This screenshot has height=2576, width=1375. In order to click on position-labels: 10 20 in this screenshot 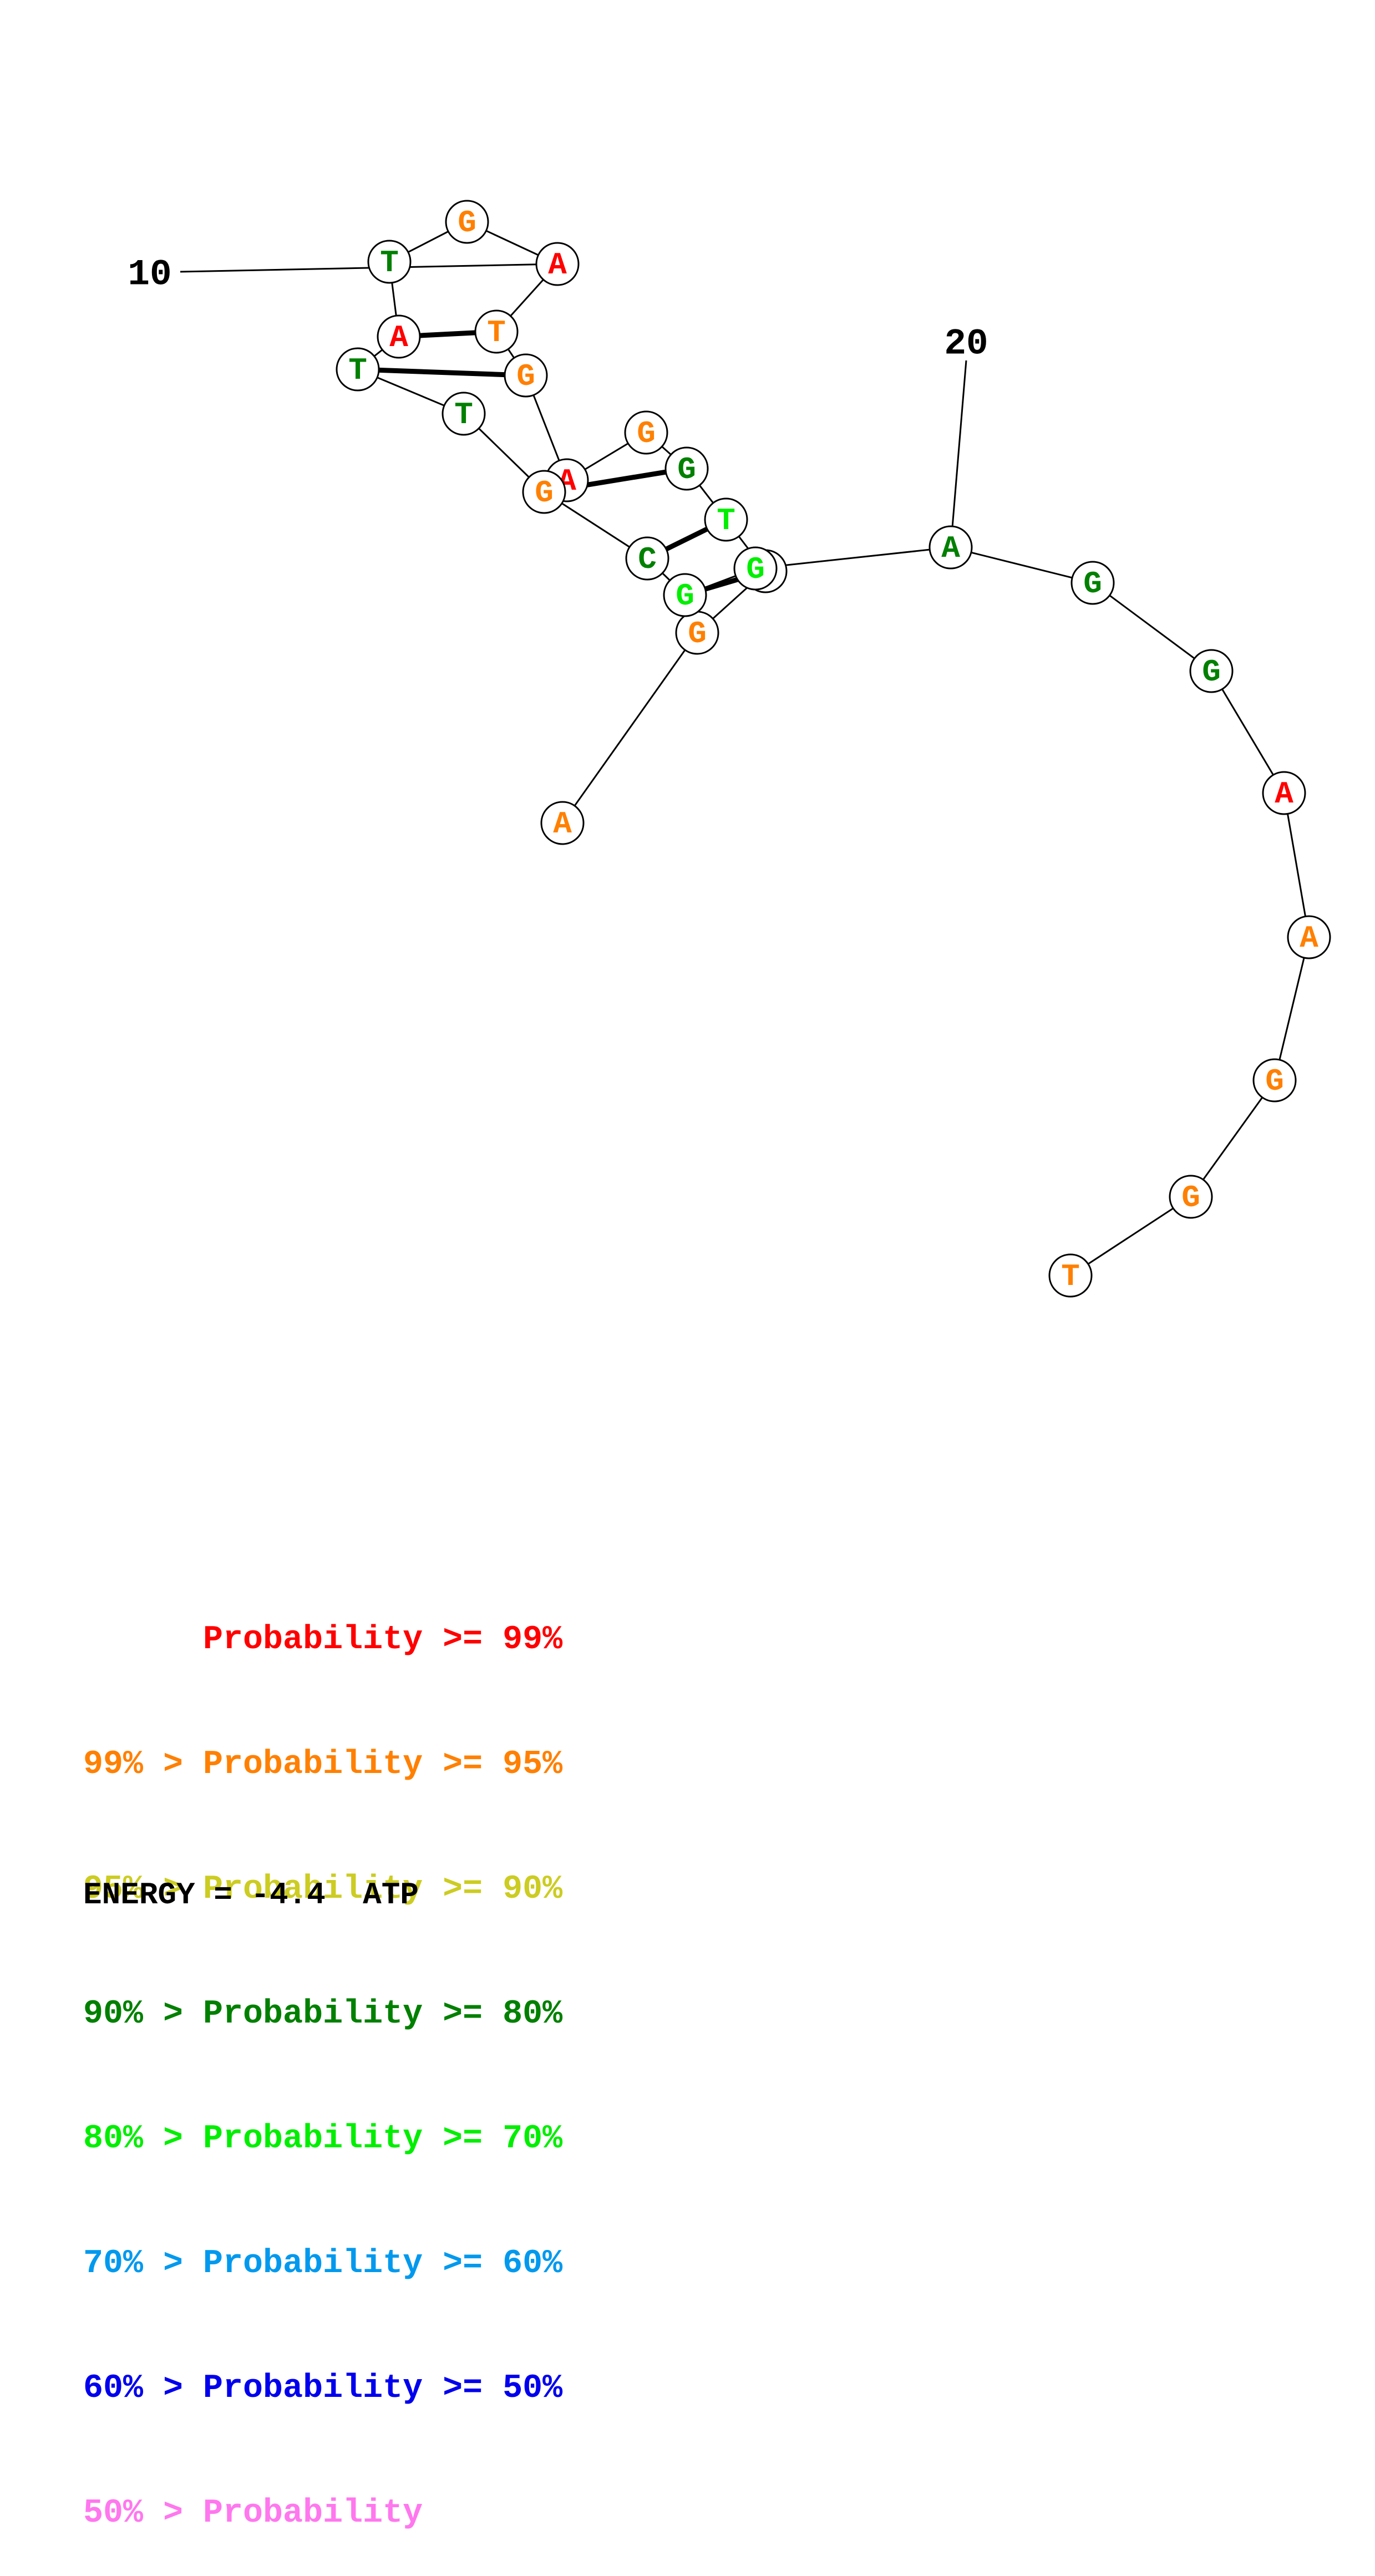, I will do `click(558, 401)`.